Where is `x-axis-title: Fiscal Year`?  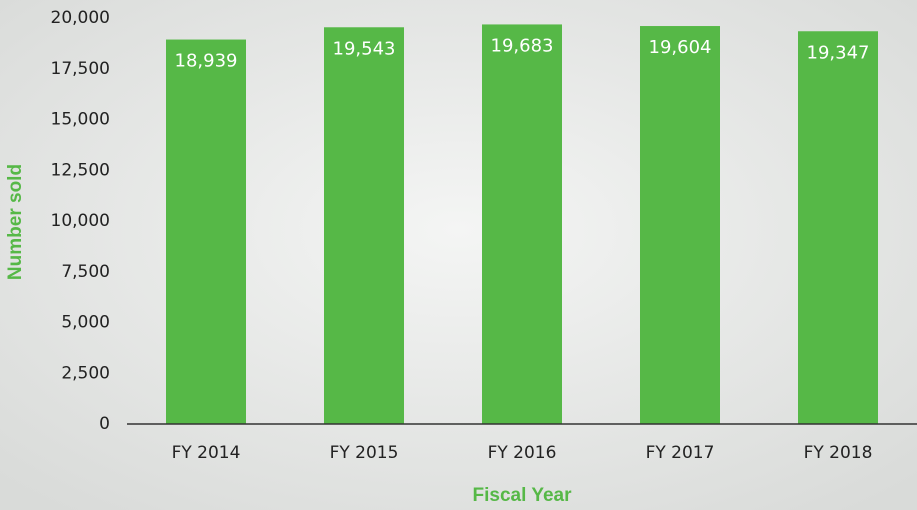 x-axis-title: Fiscal Year is located at coordinates (523, 495).